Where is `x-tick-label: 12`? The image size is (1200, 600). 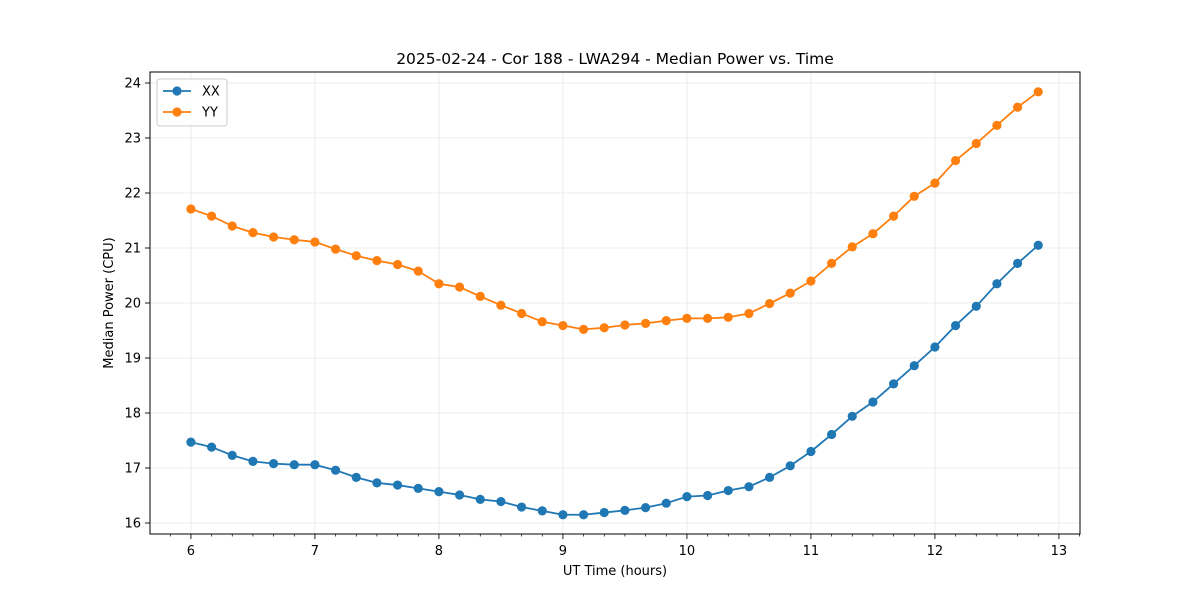
x-tick-label: 12 is located at coordinates (935, 551).